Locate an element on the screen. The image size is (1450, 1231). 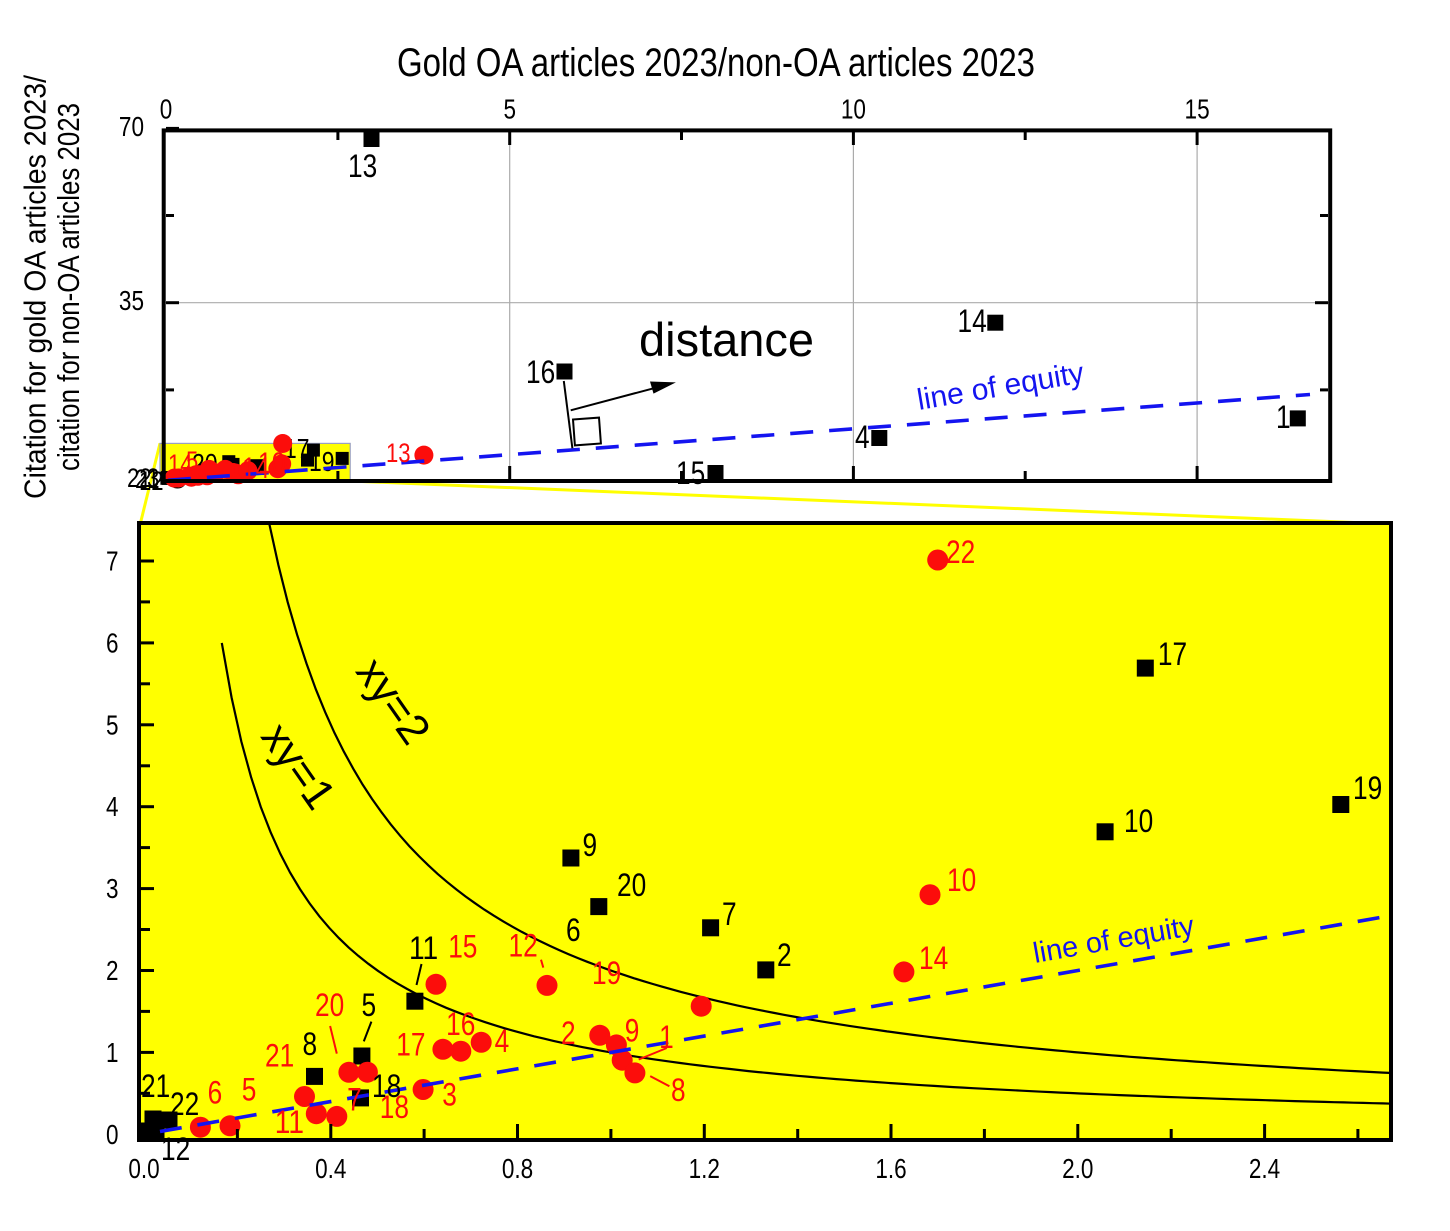
svg-text: 0.4 is located at coordinates (330, 1168).